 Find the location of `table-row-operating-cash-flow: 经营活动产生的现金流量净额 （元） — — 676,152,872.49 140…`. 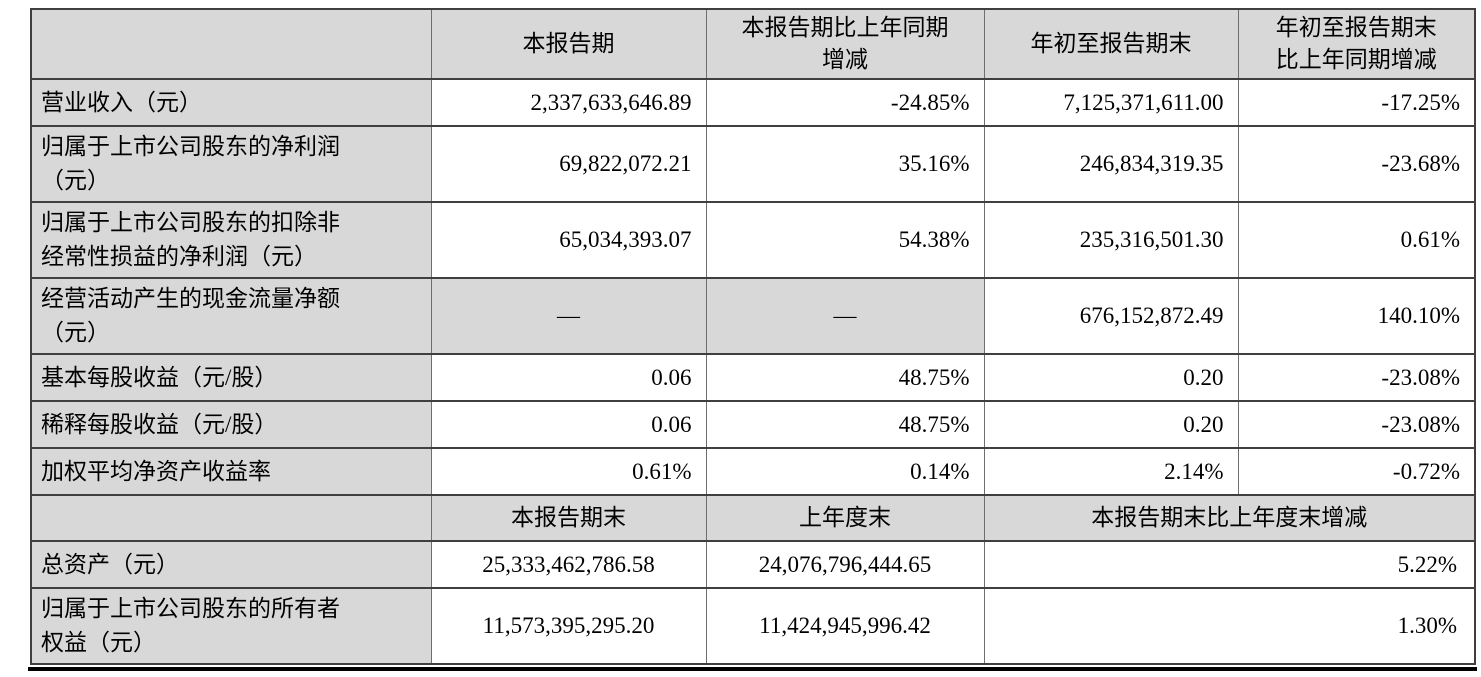

table-row-operating-cash-flow: 经营活动产生的现金流量净额 （元） — — 676,152,872.49 140… is located at coordinates (753, 316).